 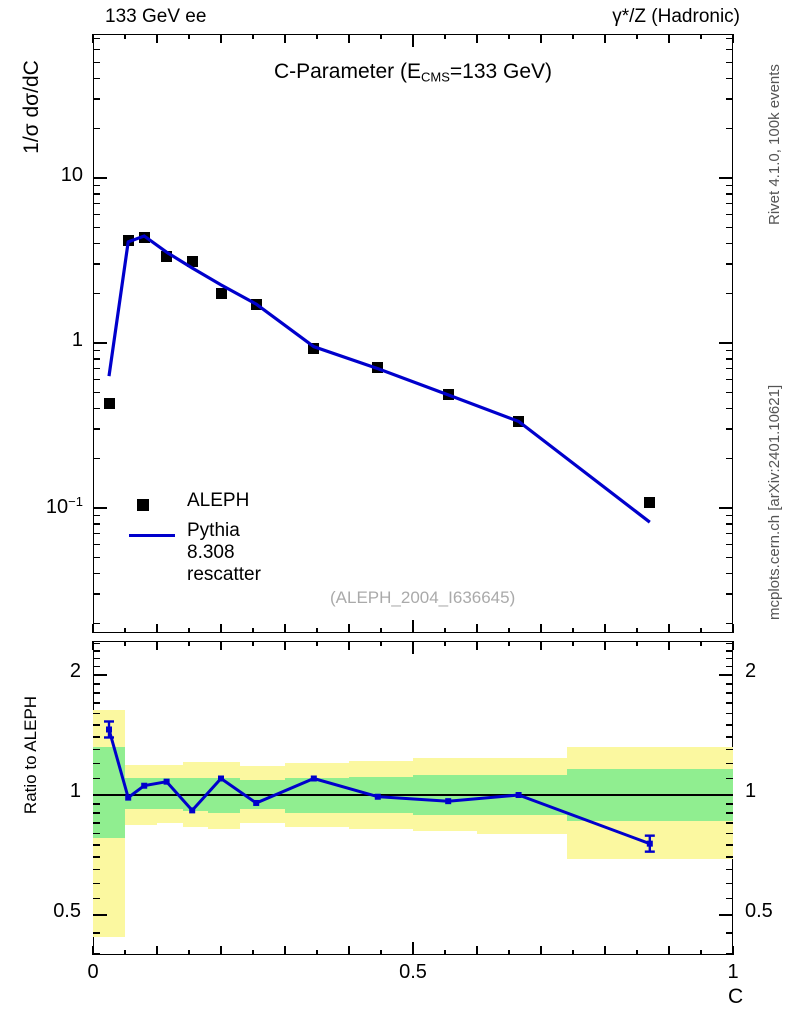 I want to click on y-label-ratio-right-1: 1, so click(x=751, y=791).